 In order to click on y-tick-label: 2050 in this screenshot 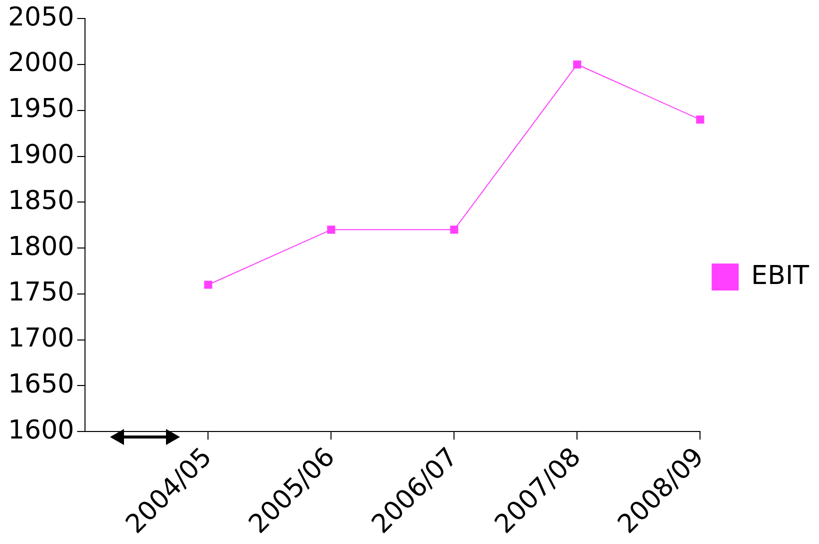, I will do `click(41, 17)`.